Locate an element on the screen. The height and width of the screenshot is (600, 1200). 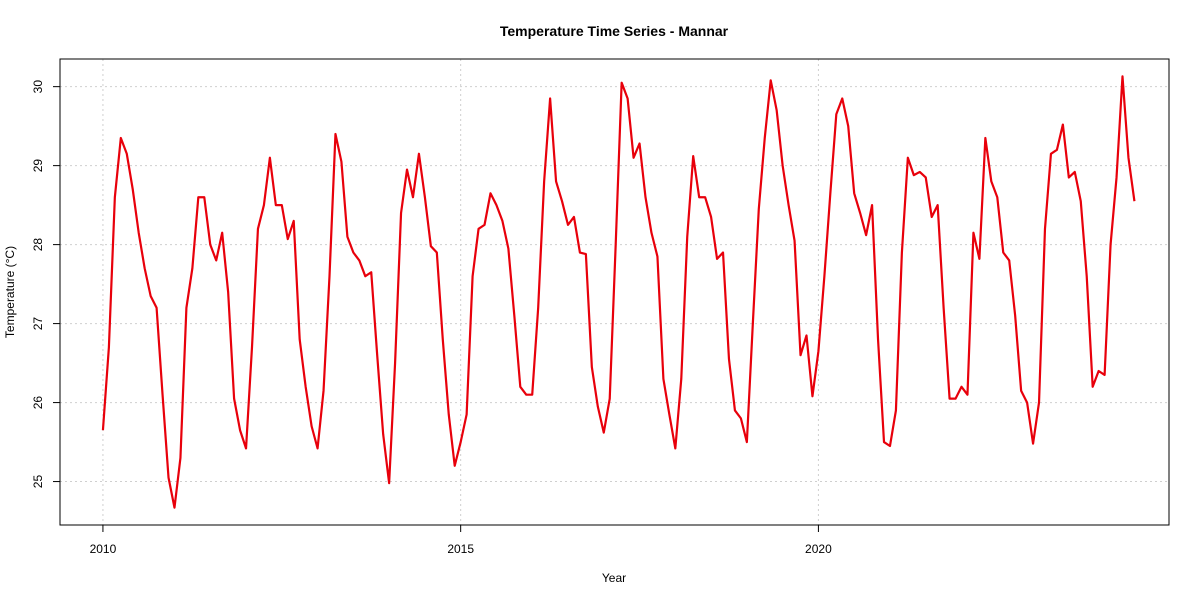
x-tick-label: 2015 is located at coordinates (460, 549).